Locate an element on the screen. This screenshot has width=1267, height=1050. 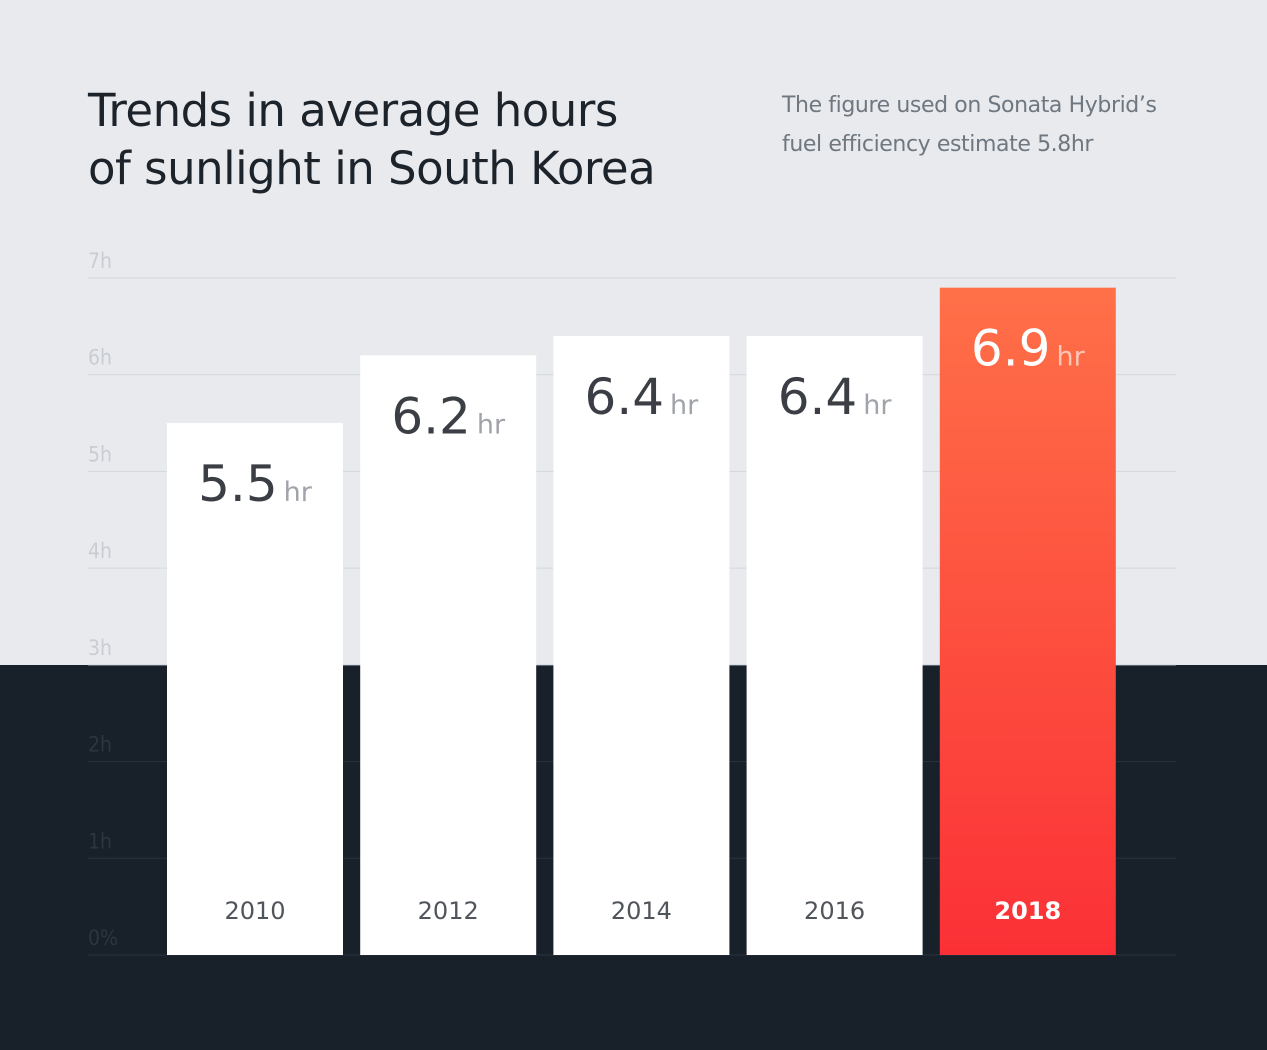
y-tick-label: 1h is located at coordinates (100, 841).